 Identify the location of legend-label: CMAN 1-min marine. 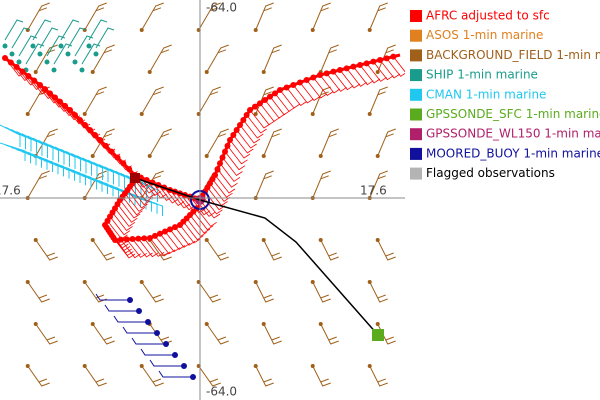
(486, 94).